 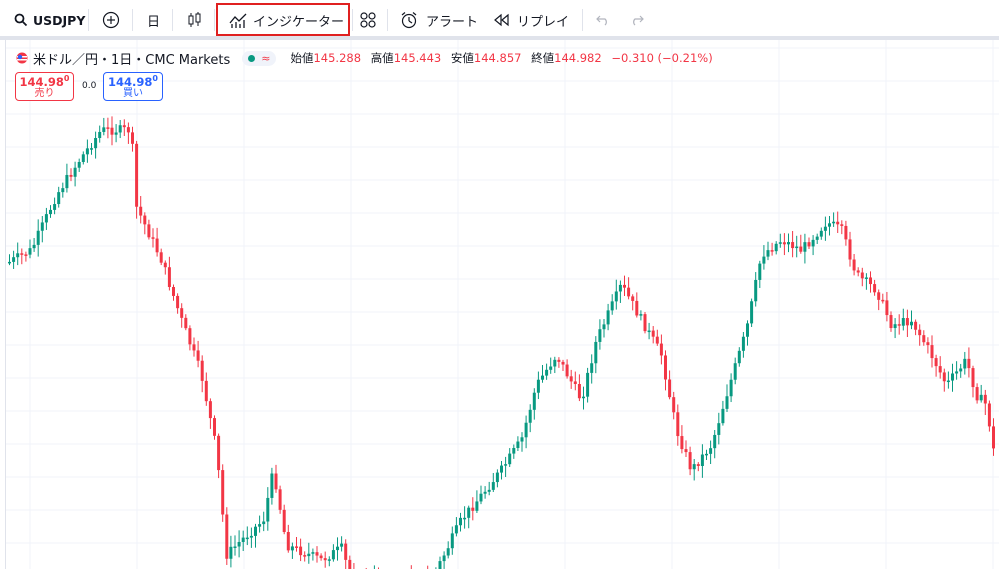 What do you see at coordinates (111, 20) in the screenshot?
I see `compare-symbol-button` at bounding box center [111, 20].